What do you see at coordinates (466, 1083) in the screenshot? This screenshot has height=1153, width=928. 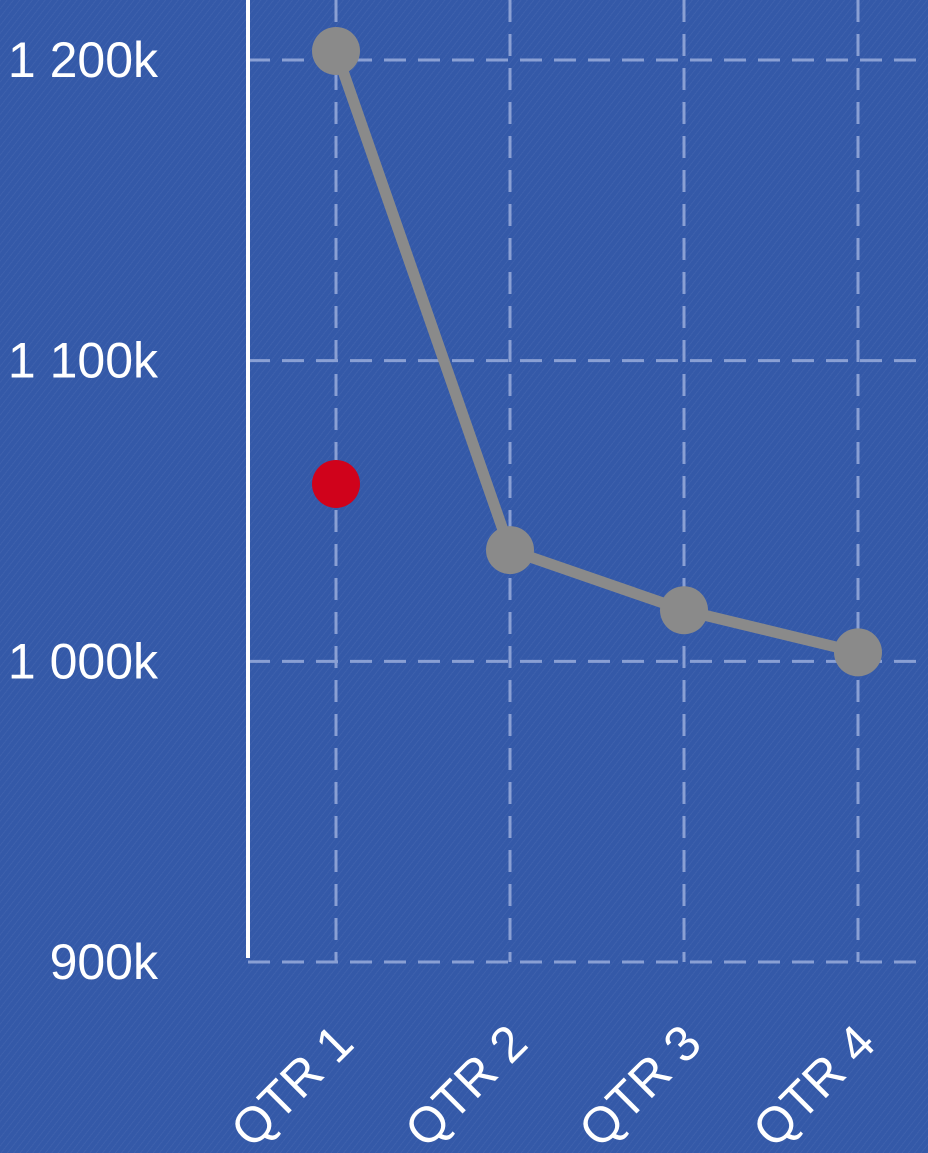 I see `x-tick-label: QTR 2` at bounding box center [466, 1083].